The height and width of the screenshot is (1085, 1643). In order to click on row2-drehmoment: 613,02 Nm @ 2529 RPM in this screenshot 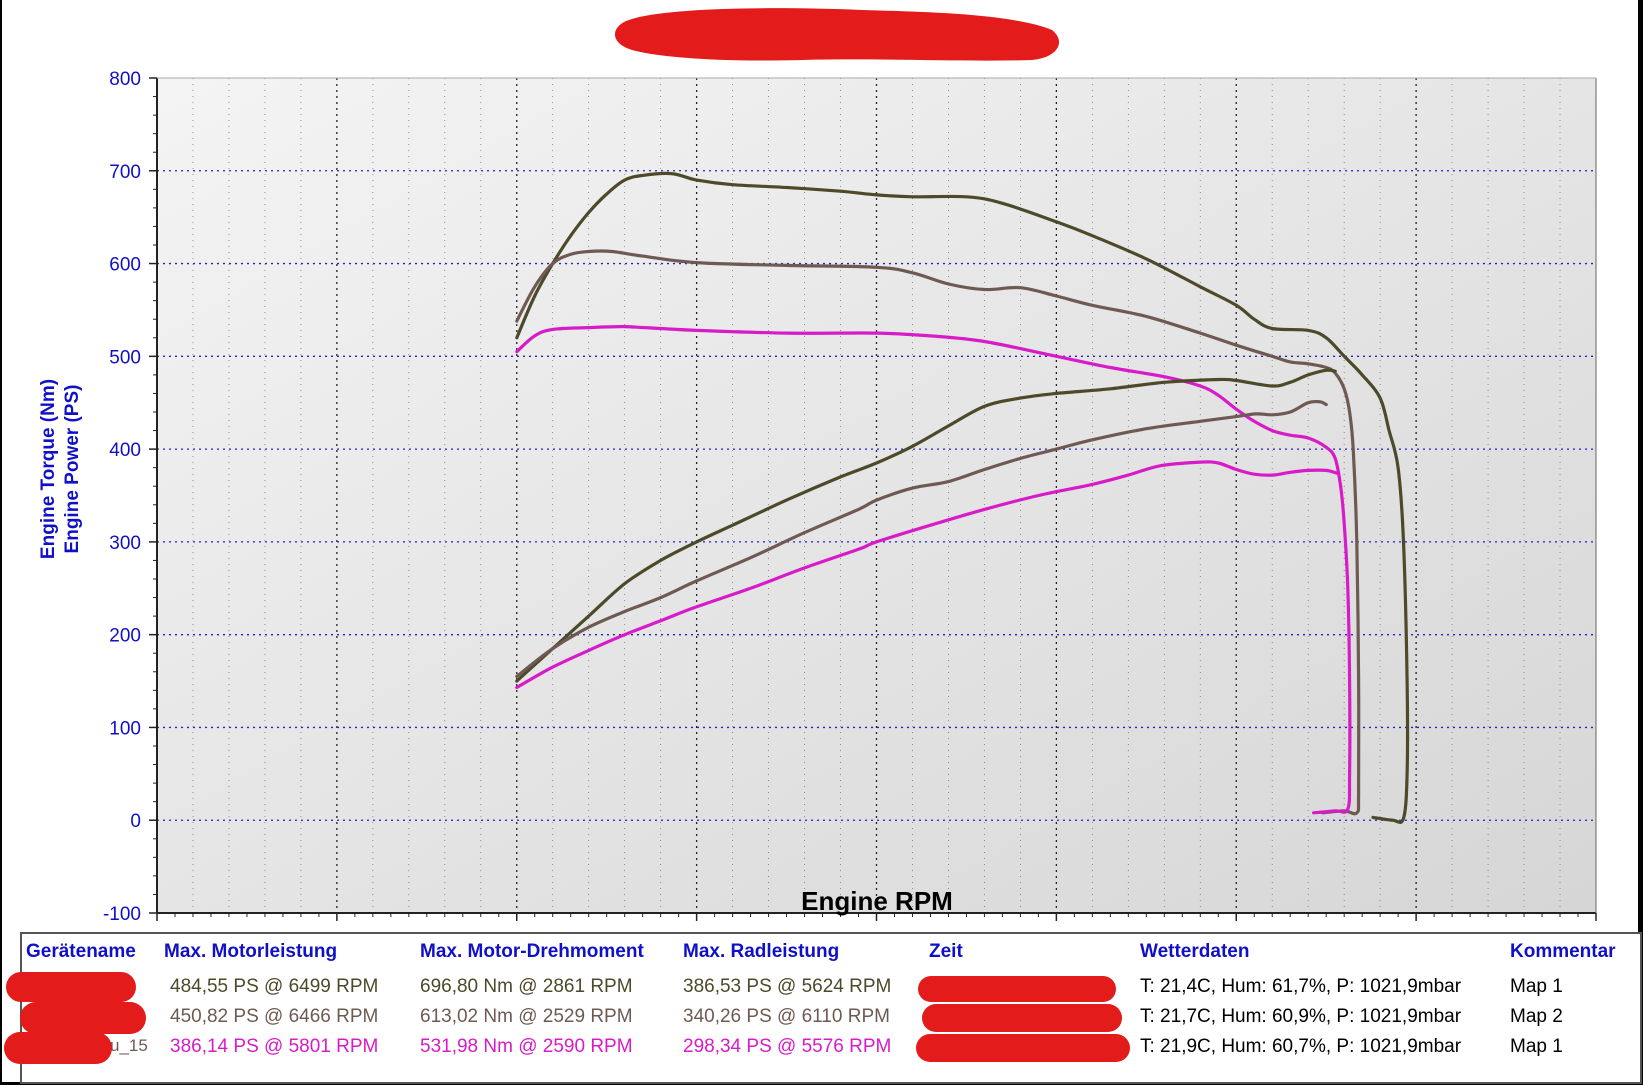, I will do `click(526, 1016)`.